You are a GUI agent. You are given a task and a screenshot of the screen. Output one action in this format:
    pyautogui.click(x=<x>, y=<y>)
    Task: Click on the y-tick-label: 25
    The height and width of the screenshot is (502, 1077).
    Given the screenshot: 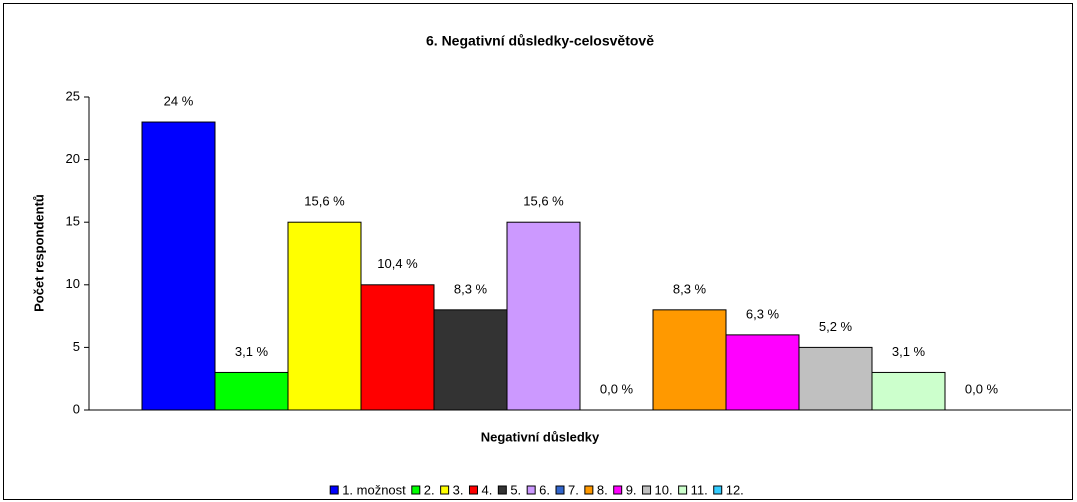 What is the action you would take?
    pyautogui.click(x=73, y=95)
    